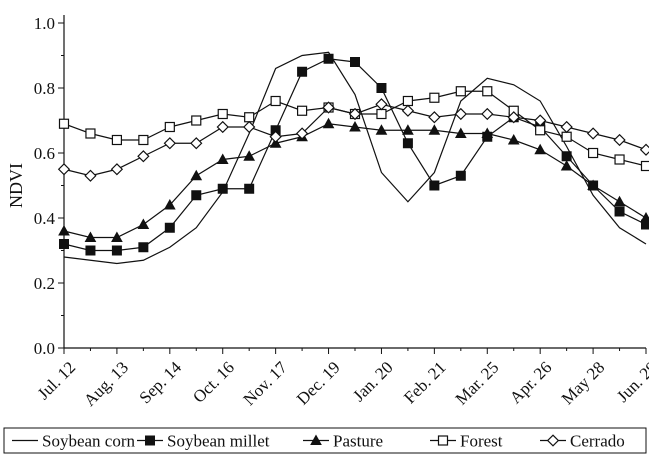 Image resolution: width=649 pixels, height=455 pixels. What do you see at coordinates (265, 383) in the screenshot?
I see `x-tick-label: Nov. 17` at bounding box center [265, 383].